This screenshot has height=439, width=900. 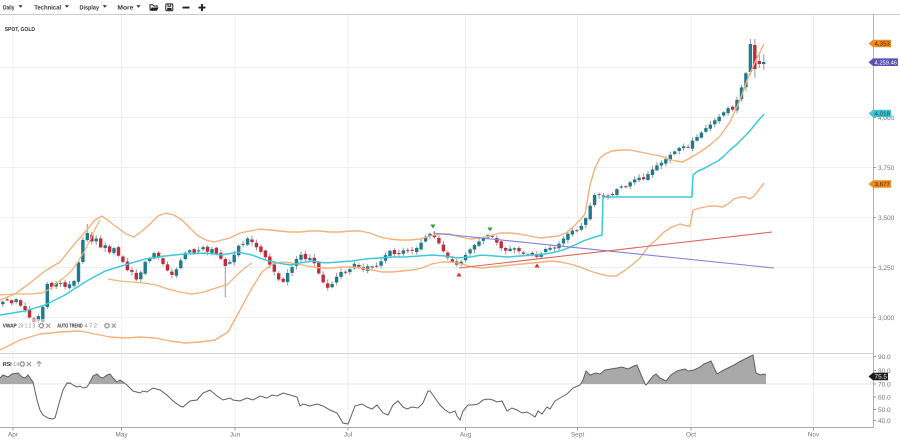 I want to click on svg-text: VWAP, so click(x=10, y=327).